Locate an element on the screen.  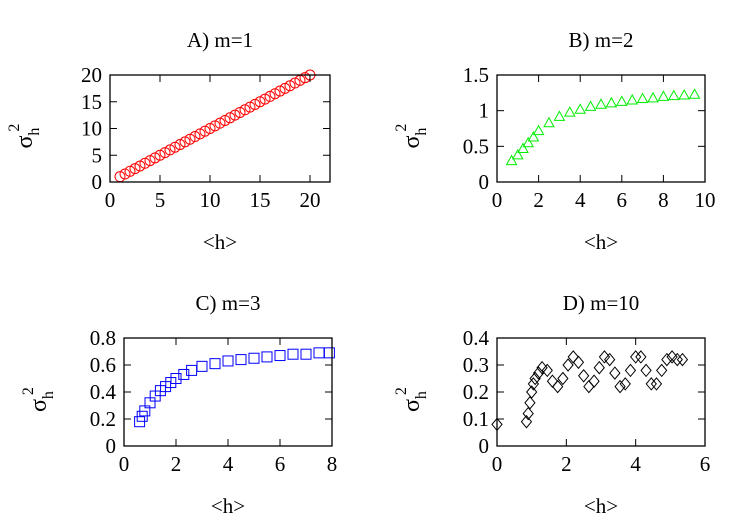
x-tick-label: 10 is located at coordinates (210, 200).